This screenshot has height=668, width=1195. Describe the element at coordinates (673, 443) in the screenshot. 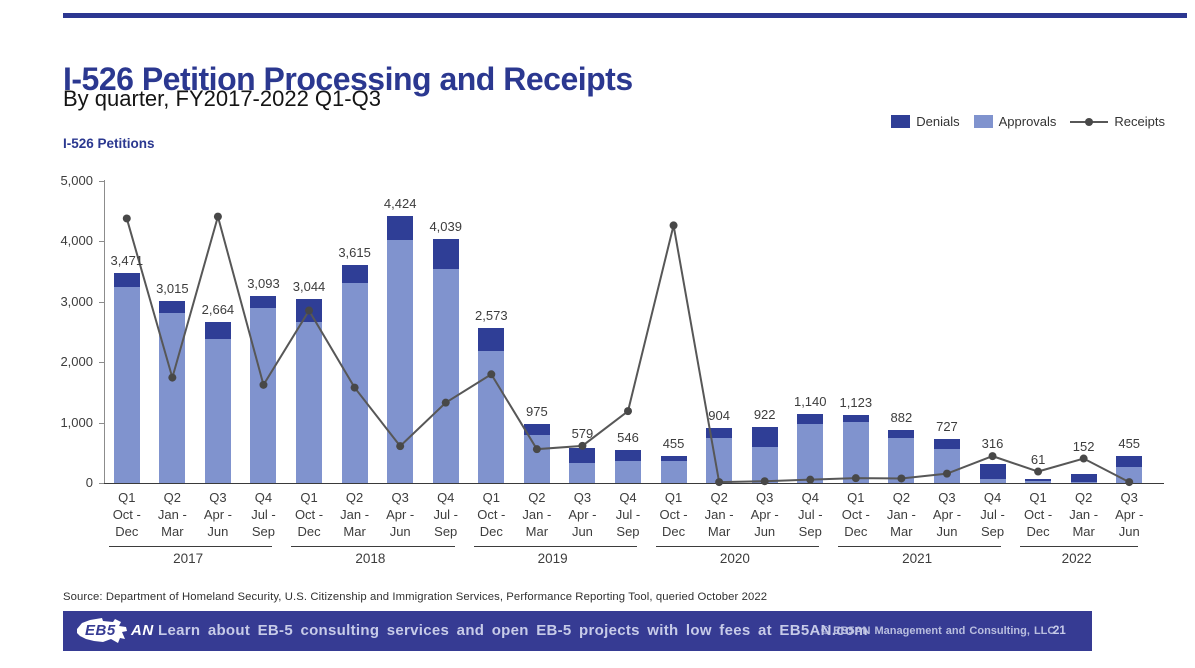

I see `bar-total-label: 455` at that location.